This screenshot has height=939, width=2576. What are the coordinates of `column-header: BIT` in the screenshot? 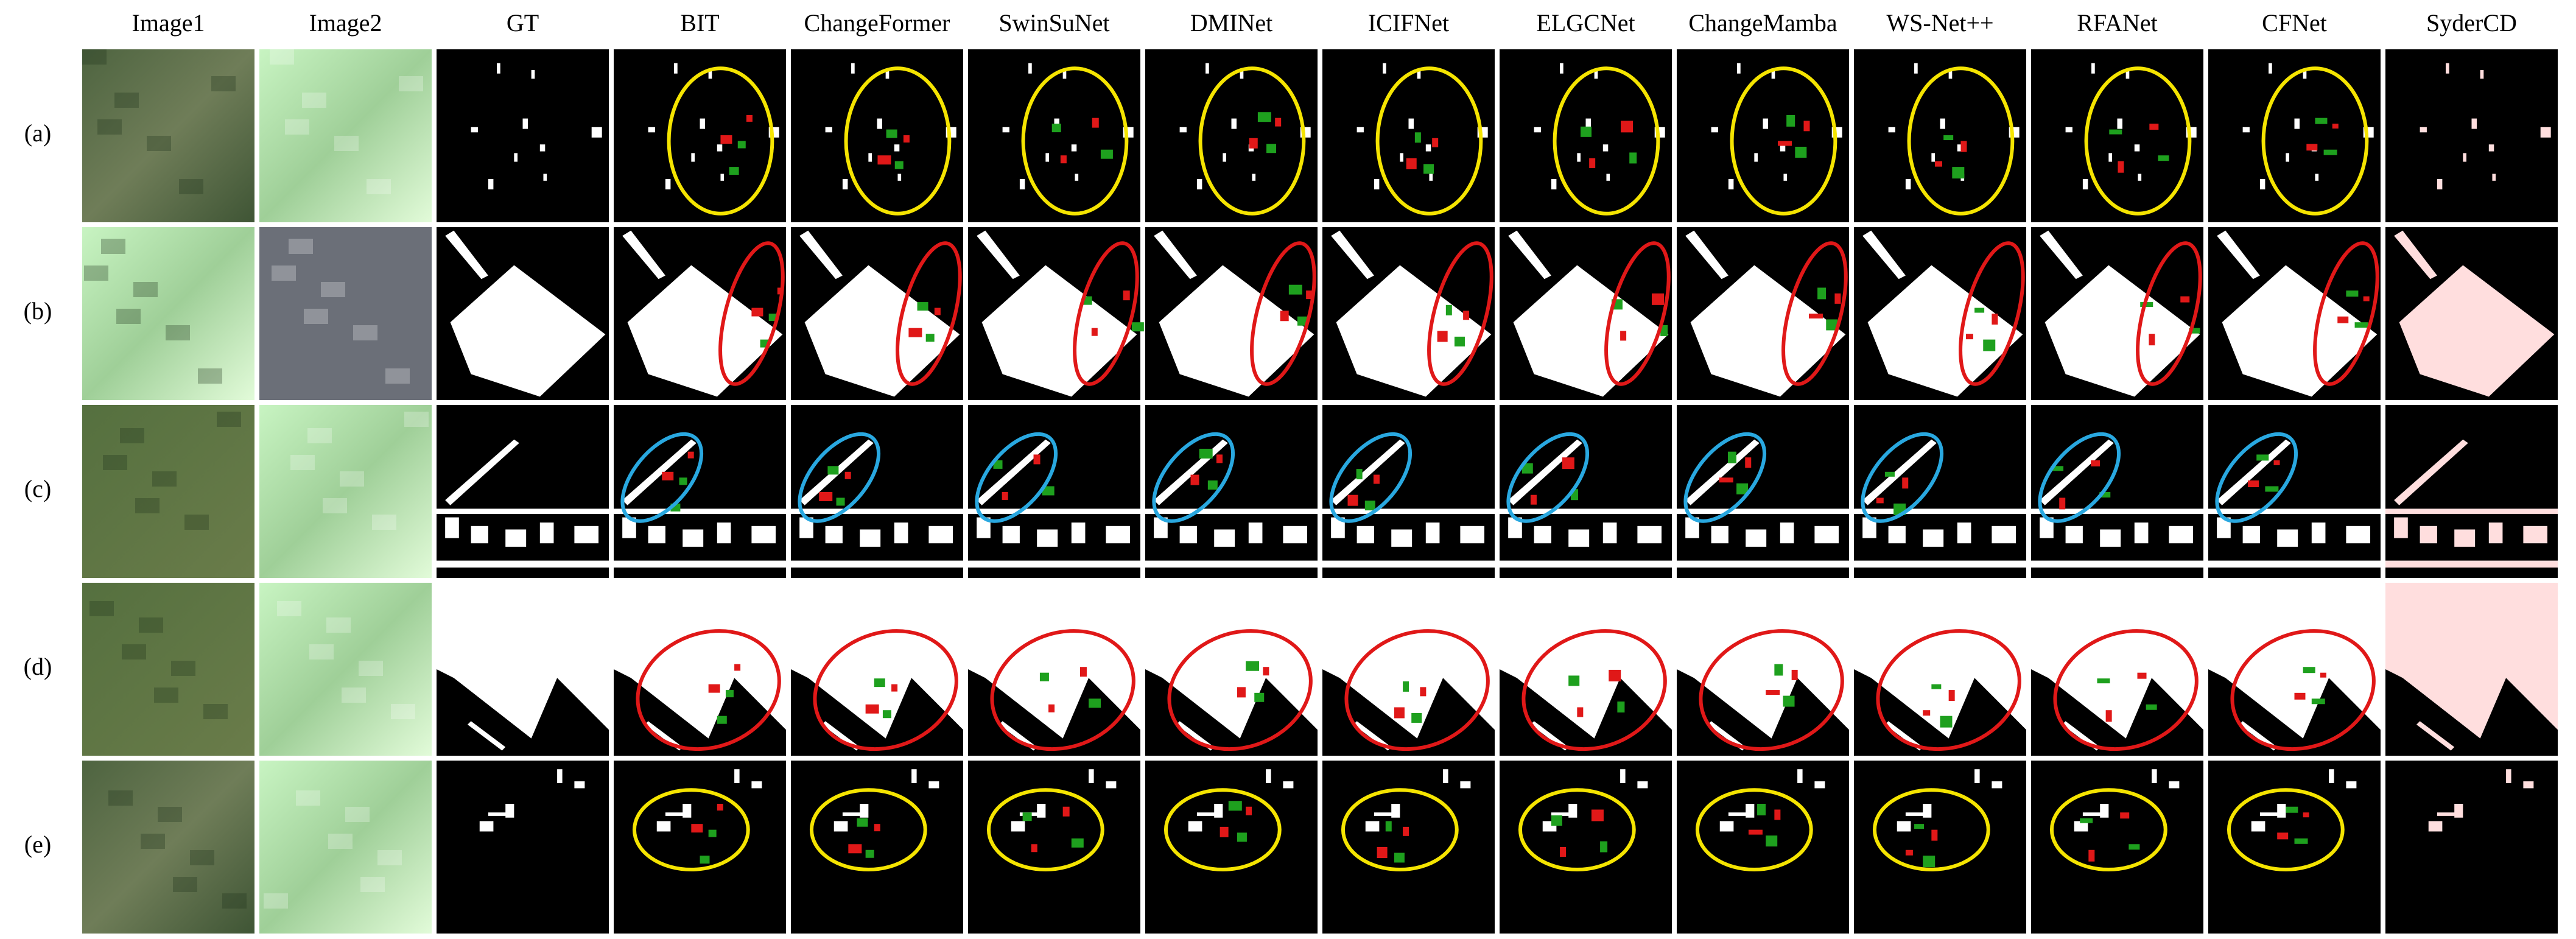 It's located at (700, 23).